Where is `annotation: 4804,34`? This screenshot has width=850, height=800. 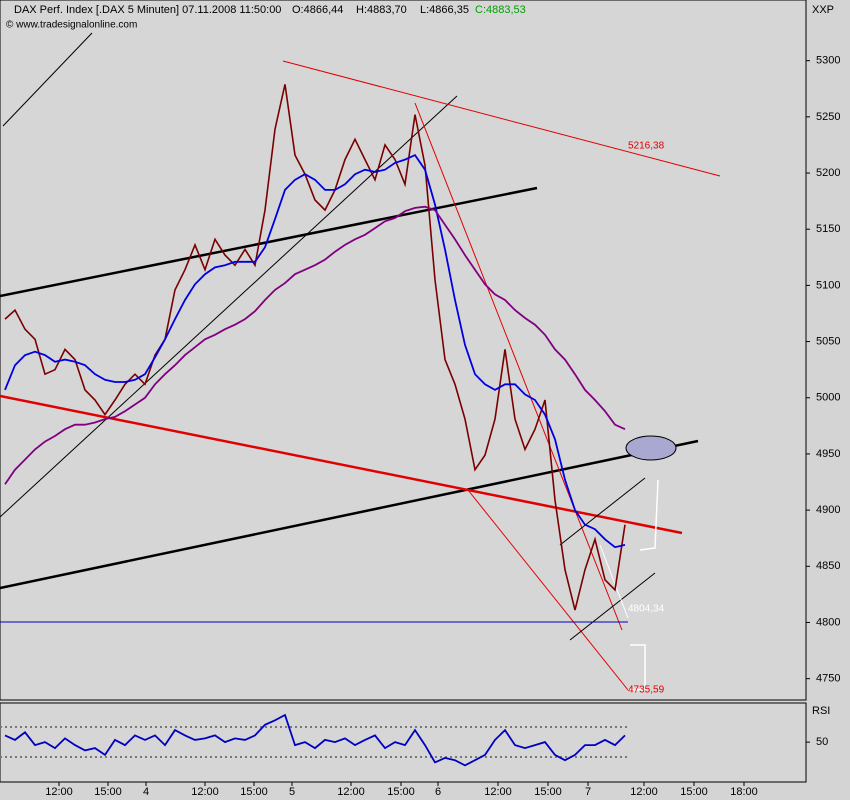 annotation: 4804,34 is located at coordinates (646, 609).